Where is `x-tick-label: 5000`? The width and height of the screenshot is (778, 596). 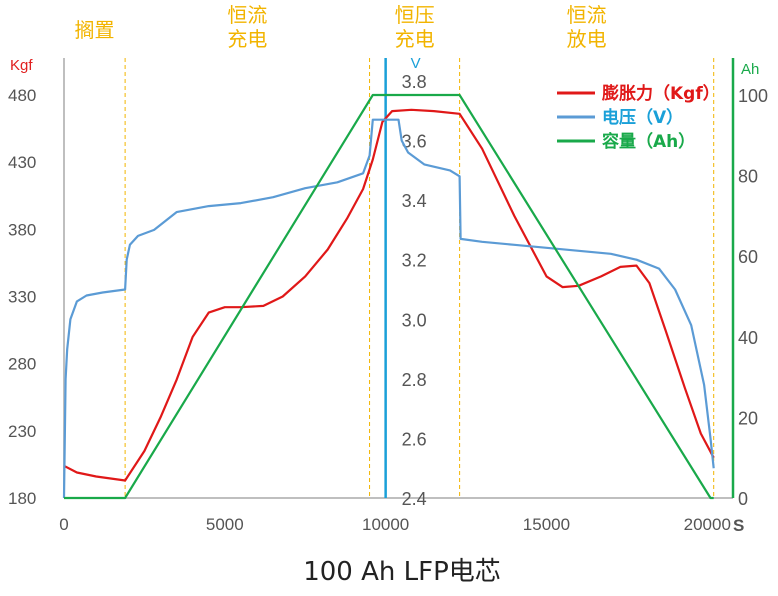 x-tick-label: 5000 is located at coordinates (225, 524).